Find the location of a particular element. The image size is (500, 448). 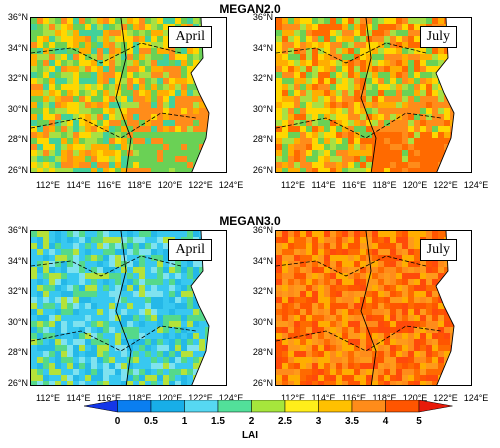

section-title-megan2: MEGAN2.0 is located at coordinates (250, 9).